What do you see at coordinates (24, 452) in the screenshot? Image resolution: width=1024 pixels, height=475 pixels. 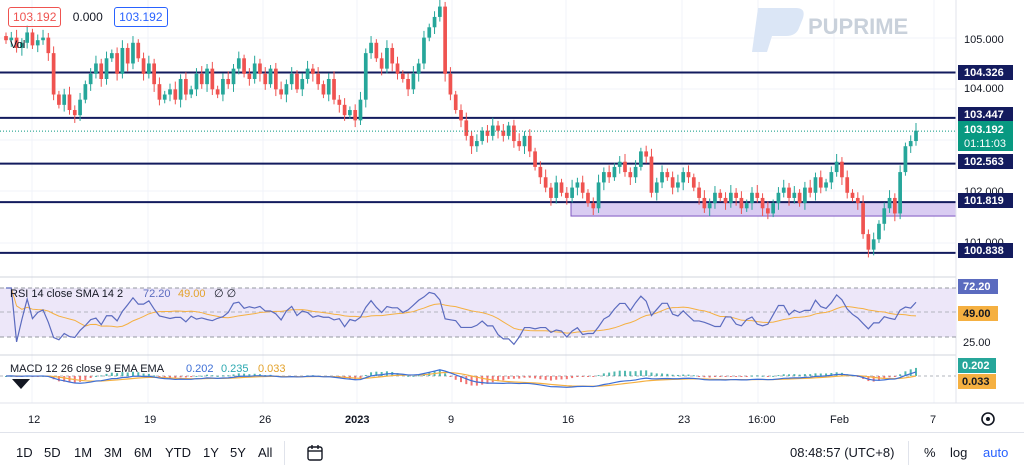 I see `timeframe-1d: 1D` at bounding box center [24, 452].